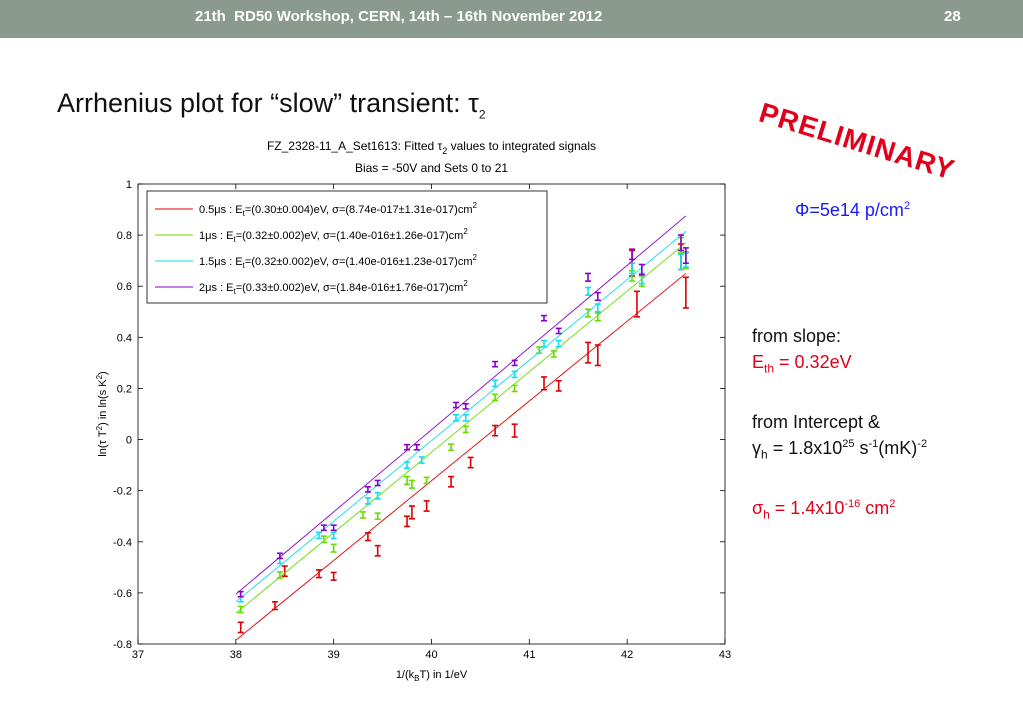 The width and height of the screenshot is (1023, 708). I want to click on y-tick-label: 1, so click(129, 185).